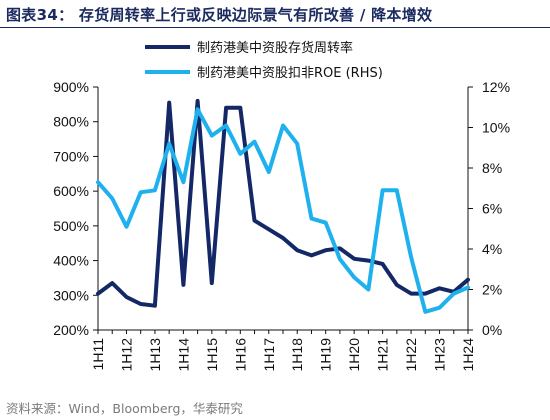 The image size is (550, 420). I want to click on legend-label-turnover: 制药港美中资股存货周转率, so click(275, 48).